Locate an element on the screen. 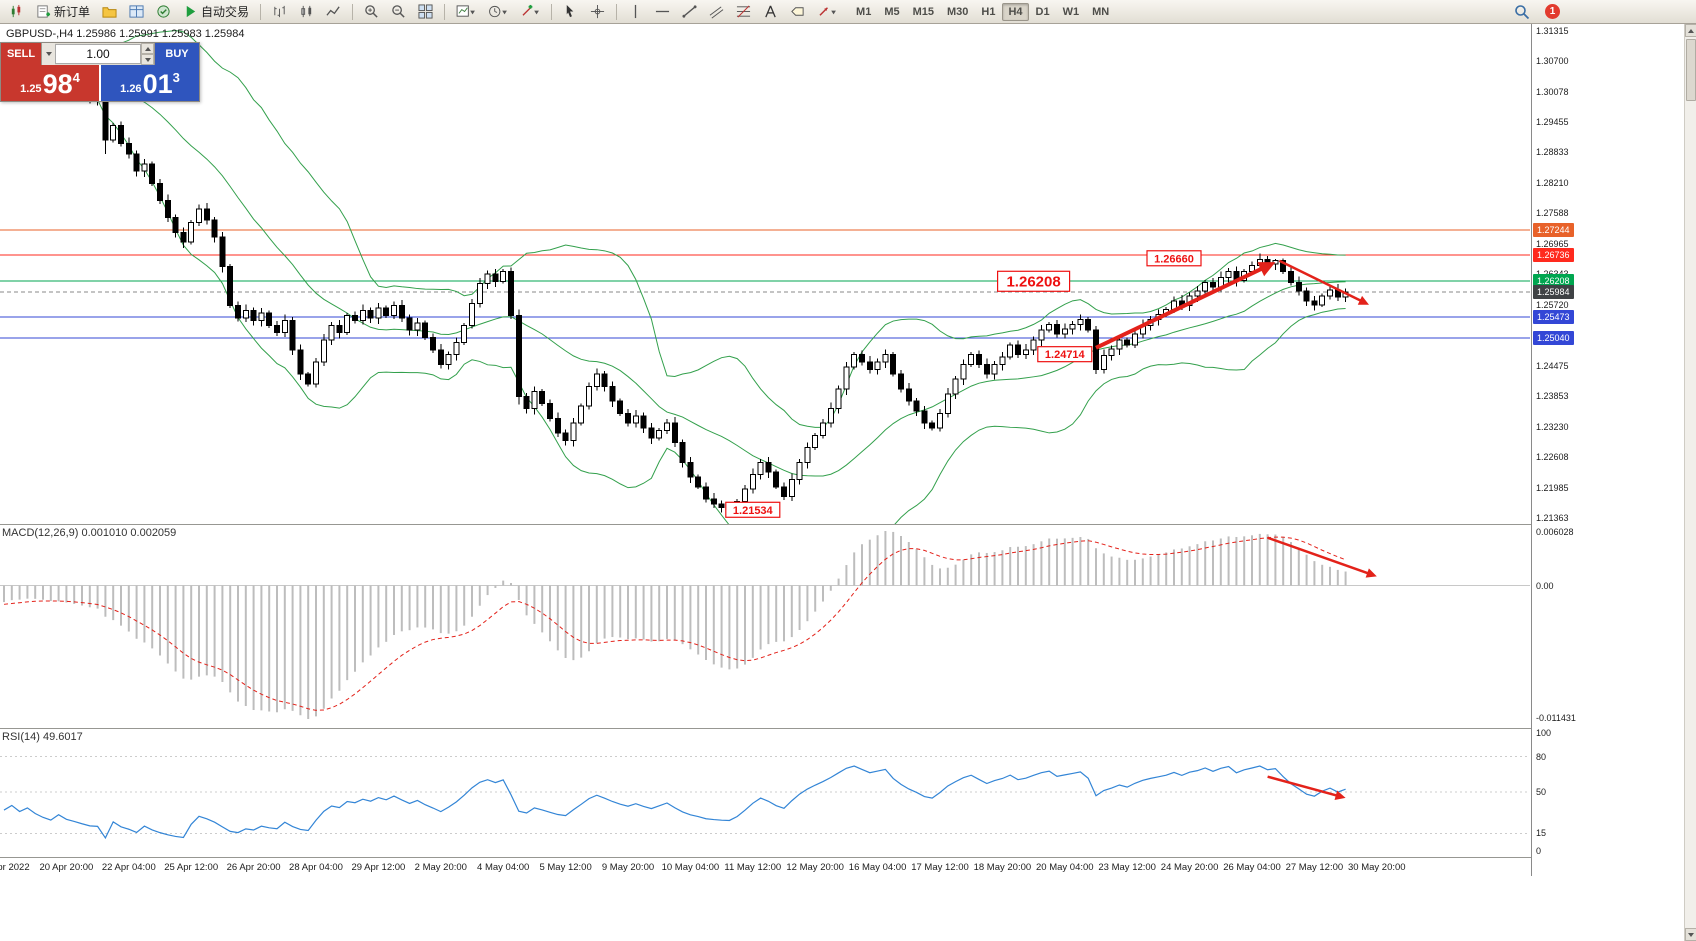 Image resolution: width=1696 pixels, height=941 pixels. volume-decrease-button is located at coordinates (147, 59).